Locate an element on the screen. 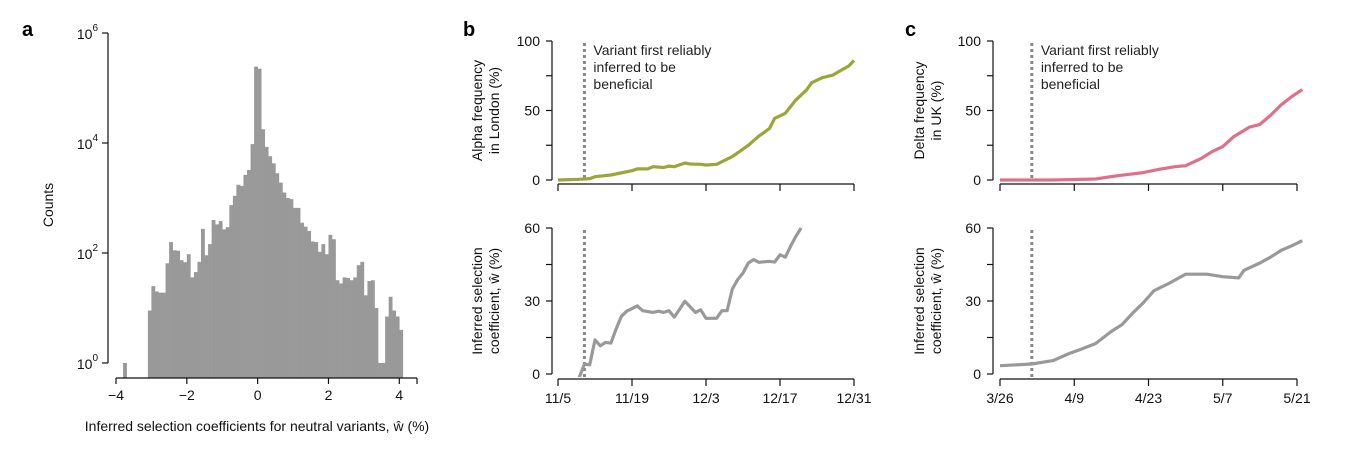  y-tick-label: 10⁴ is located at coordinates (88, 142).